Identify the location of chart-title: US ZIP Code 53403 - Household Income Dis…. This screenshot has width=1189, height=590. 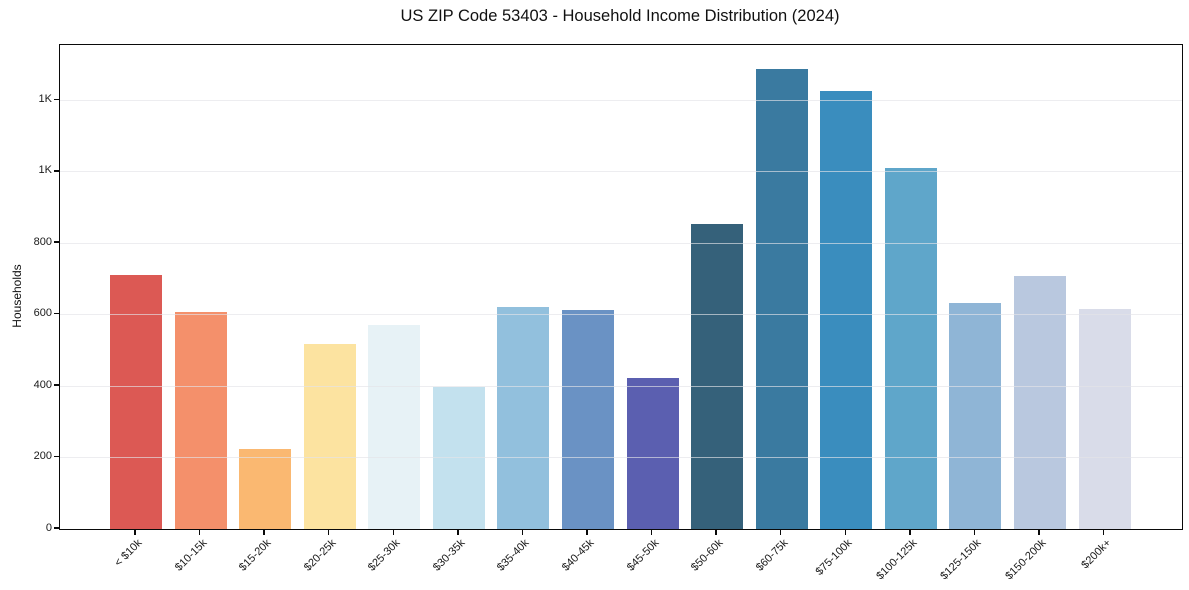
(620, 16).